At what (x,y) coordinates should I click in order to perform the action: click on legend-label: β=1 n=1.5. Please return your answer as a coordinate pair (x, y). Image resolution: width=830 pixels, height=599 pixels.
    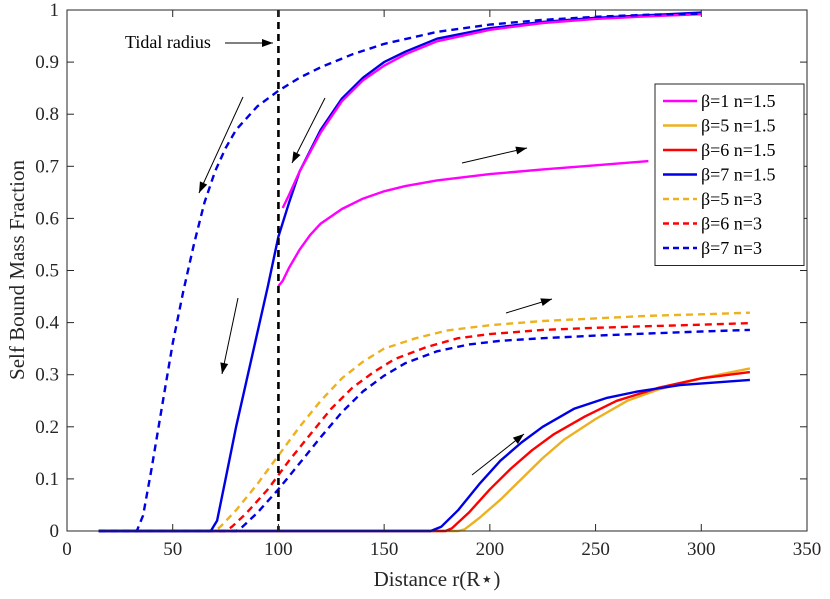
    Looking at the image, I should click on (738, 101).